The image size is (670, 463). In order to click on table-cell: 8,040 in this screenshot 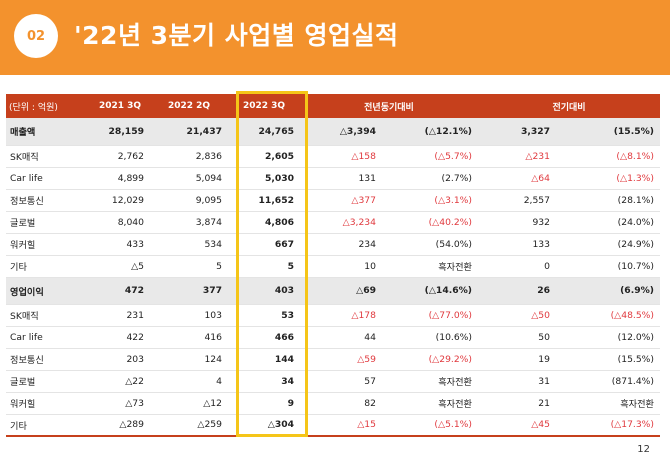, I will do `click(120, 222)`.